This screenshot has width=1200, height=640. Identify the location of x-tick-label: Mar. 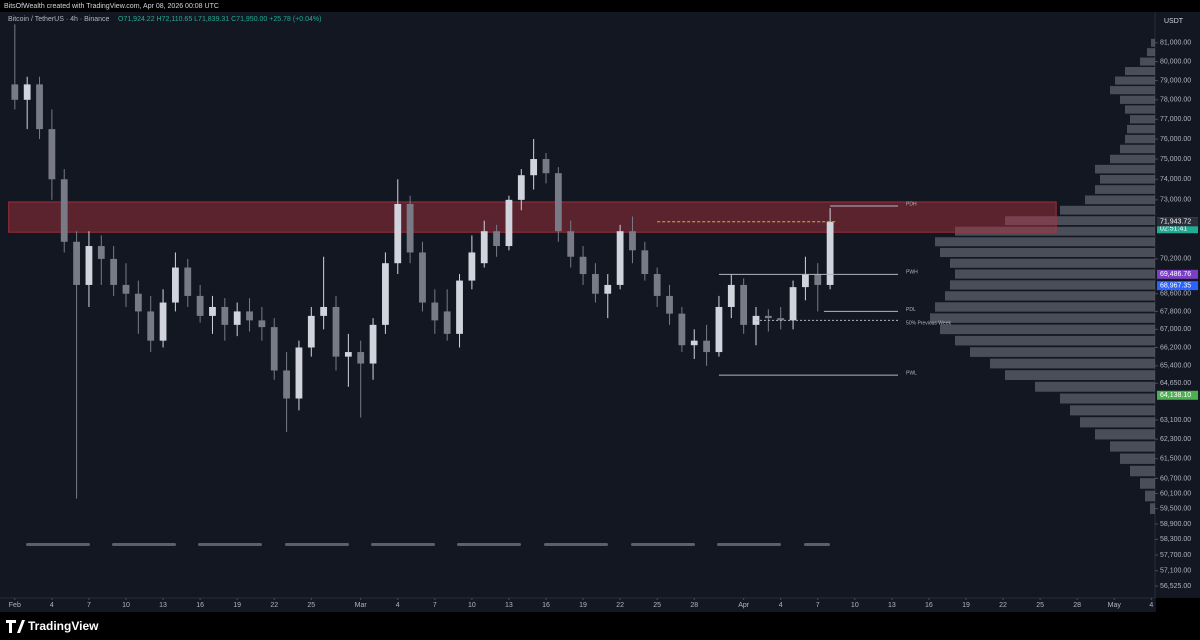
(361, 605).